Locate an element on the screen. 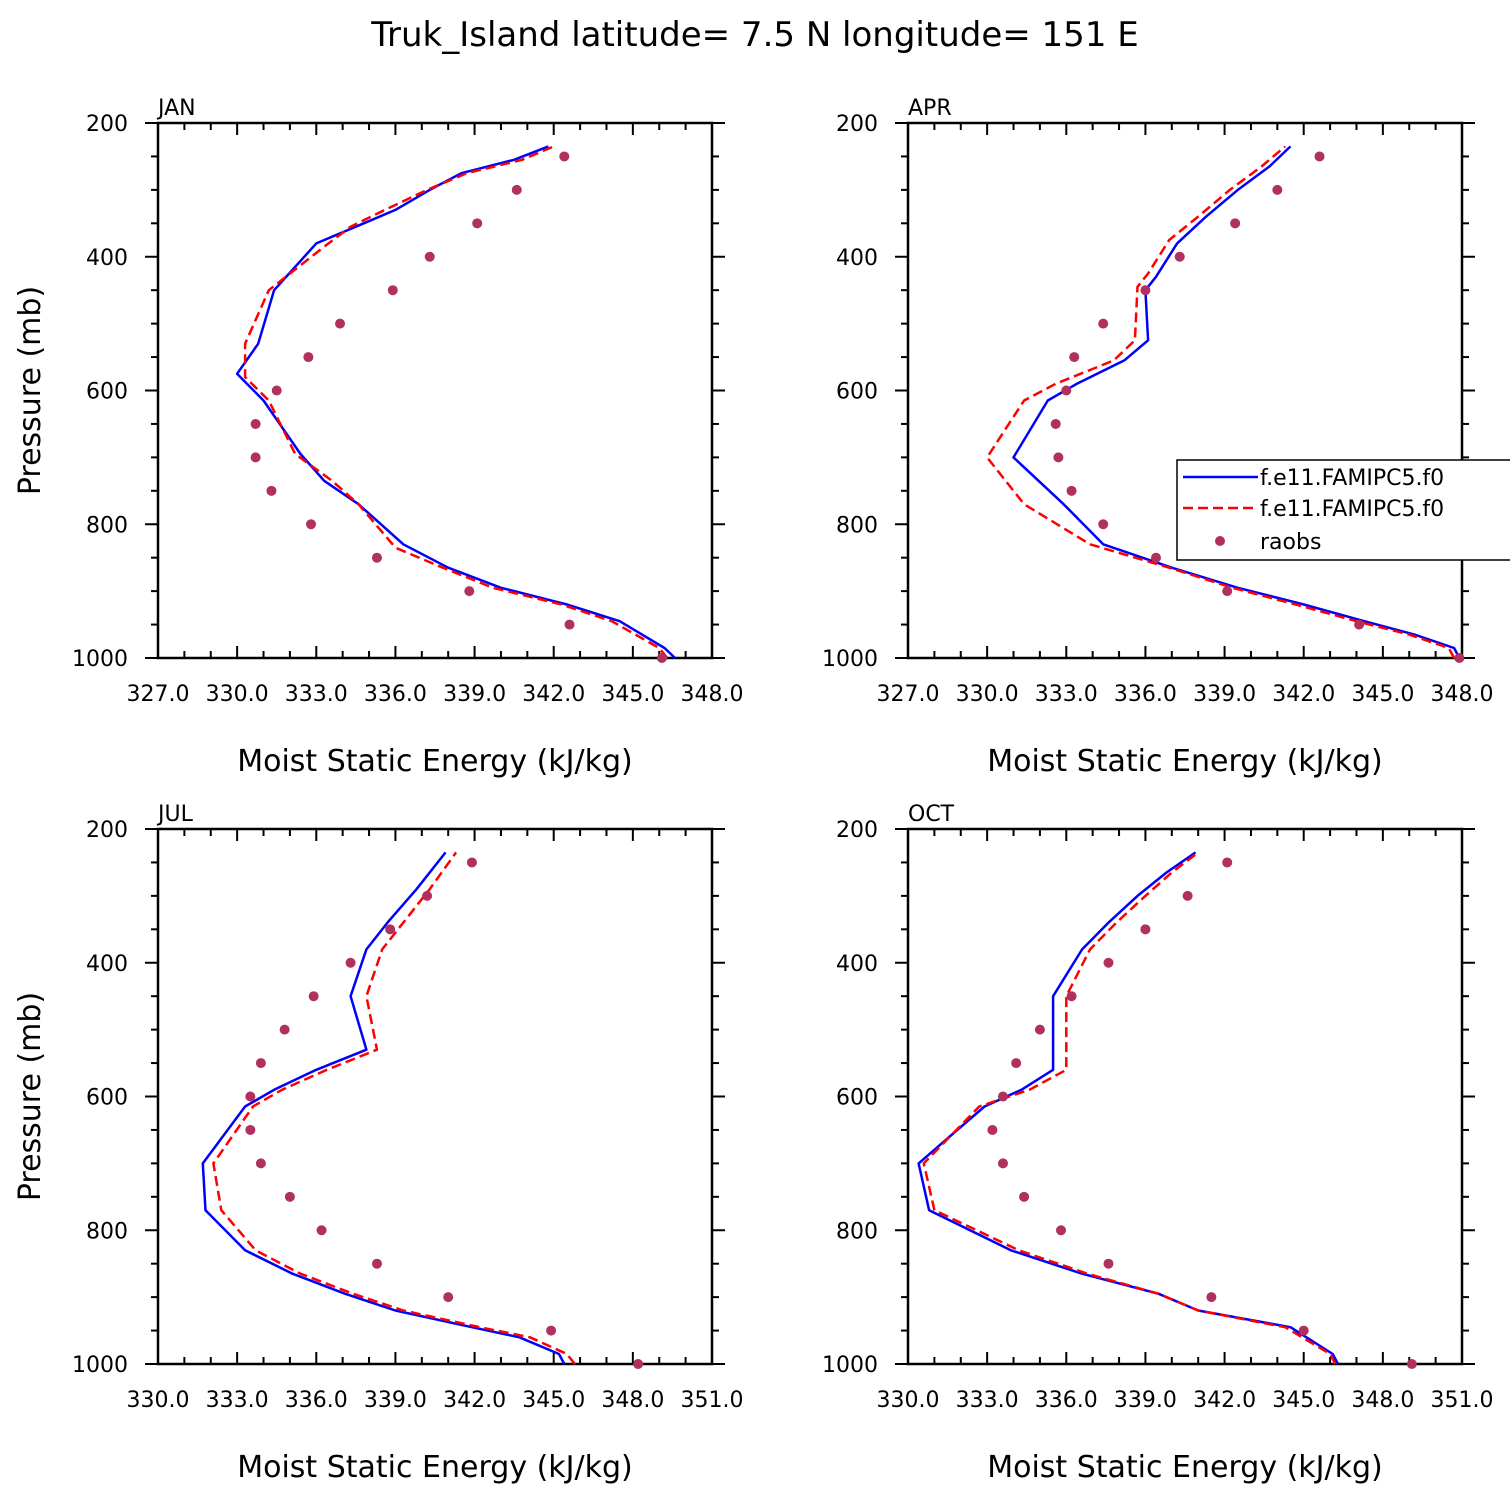 The width and height of the screenshot is (1510, 1510). legend: f.e11.FAMIPC5.f0 f.e11.FAMIPC5.f0 raobs is located at coordinates (1343, 510).